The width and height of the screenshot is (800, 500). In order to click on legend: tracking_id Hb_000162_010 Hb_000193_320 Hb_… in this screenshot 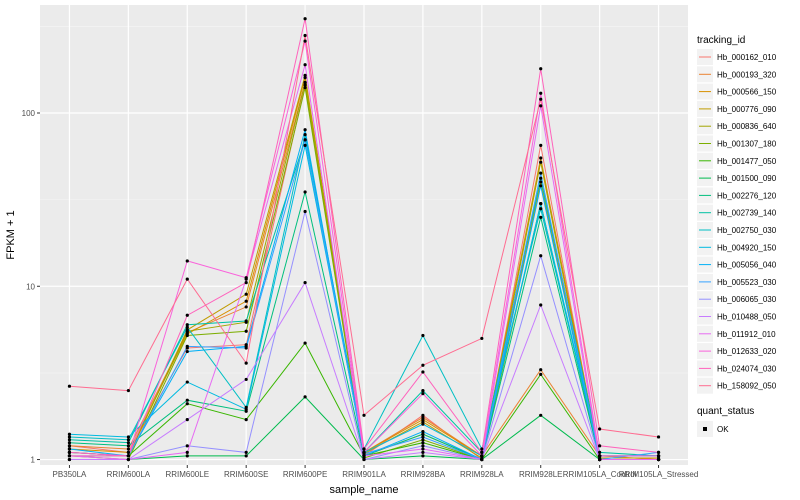, I will do `click(737, 236)`.